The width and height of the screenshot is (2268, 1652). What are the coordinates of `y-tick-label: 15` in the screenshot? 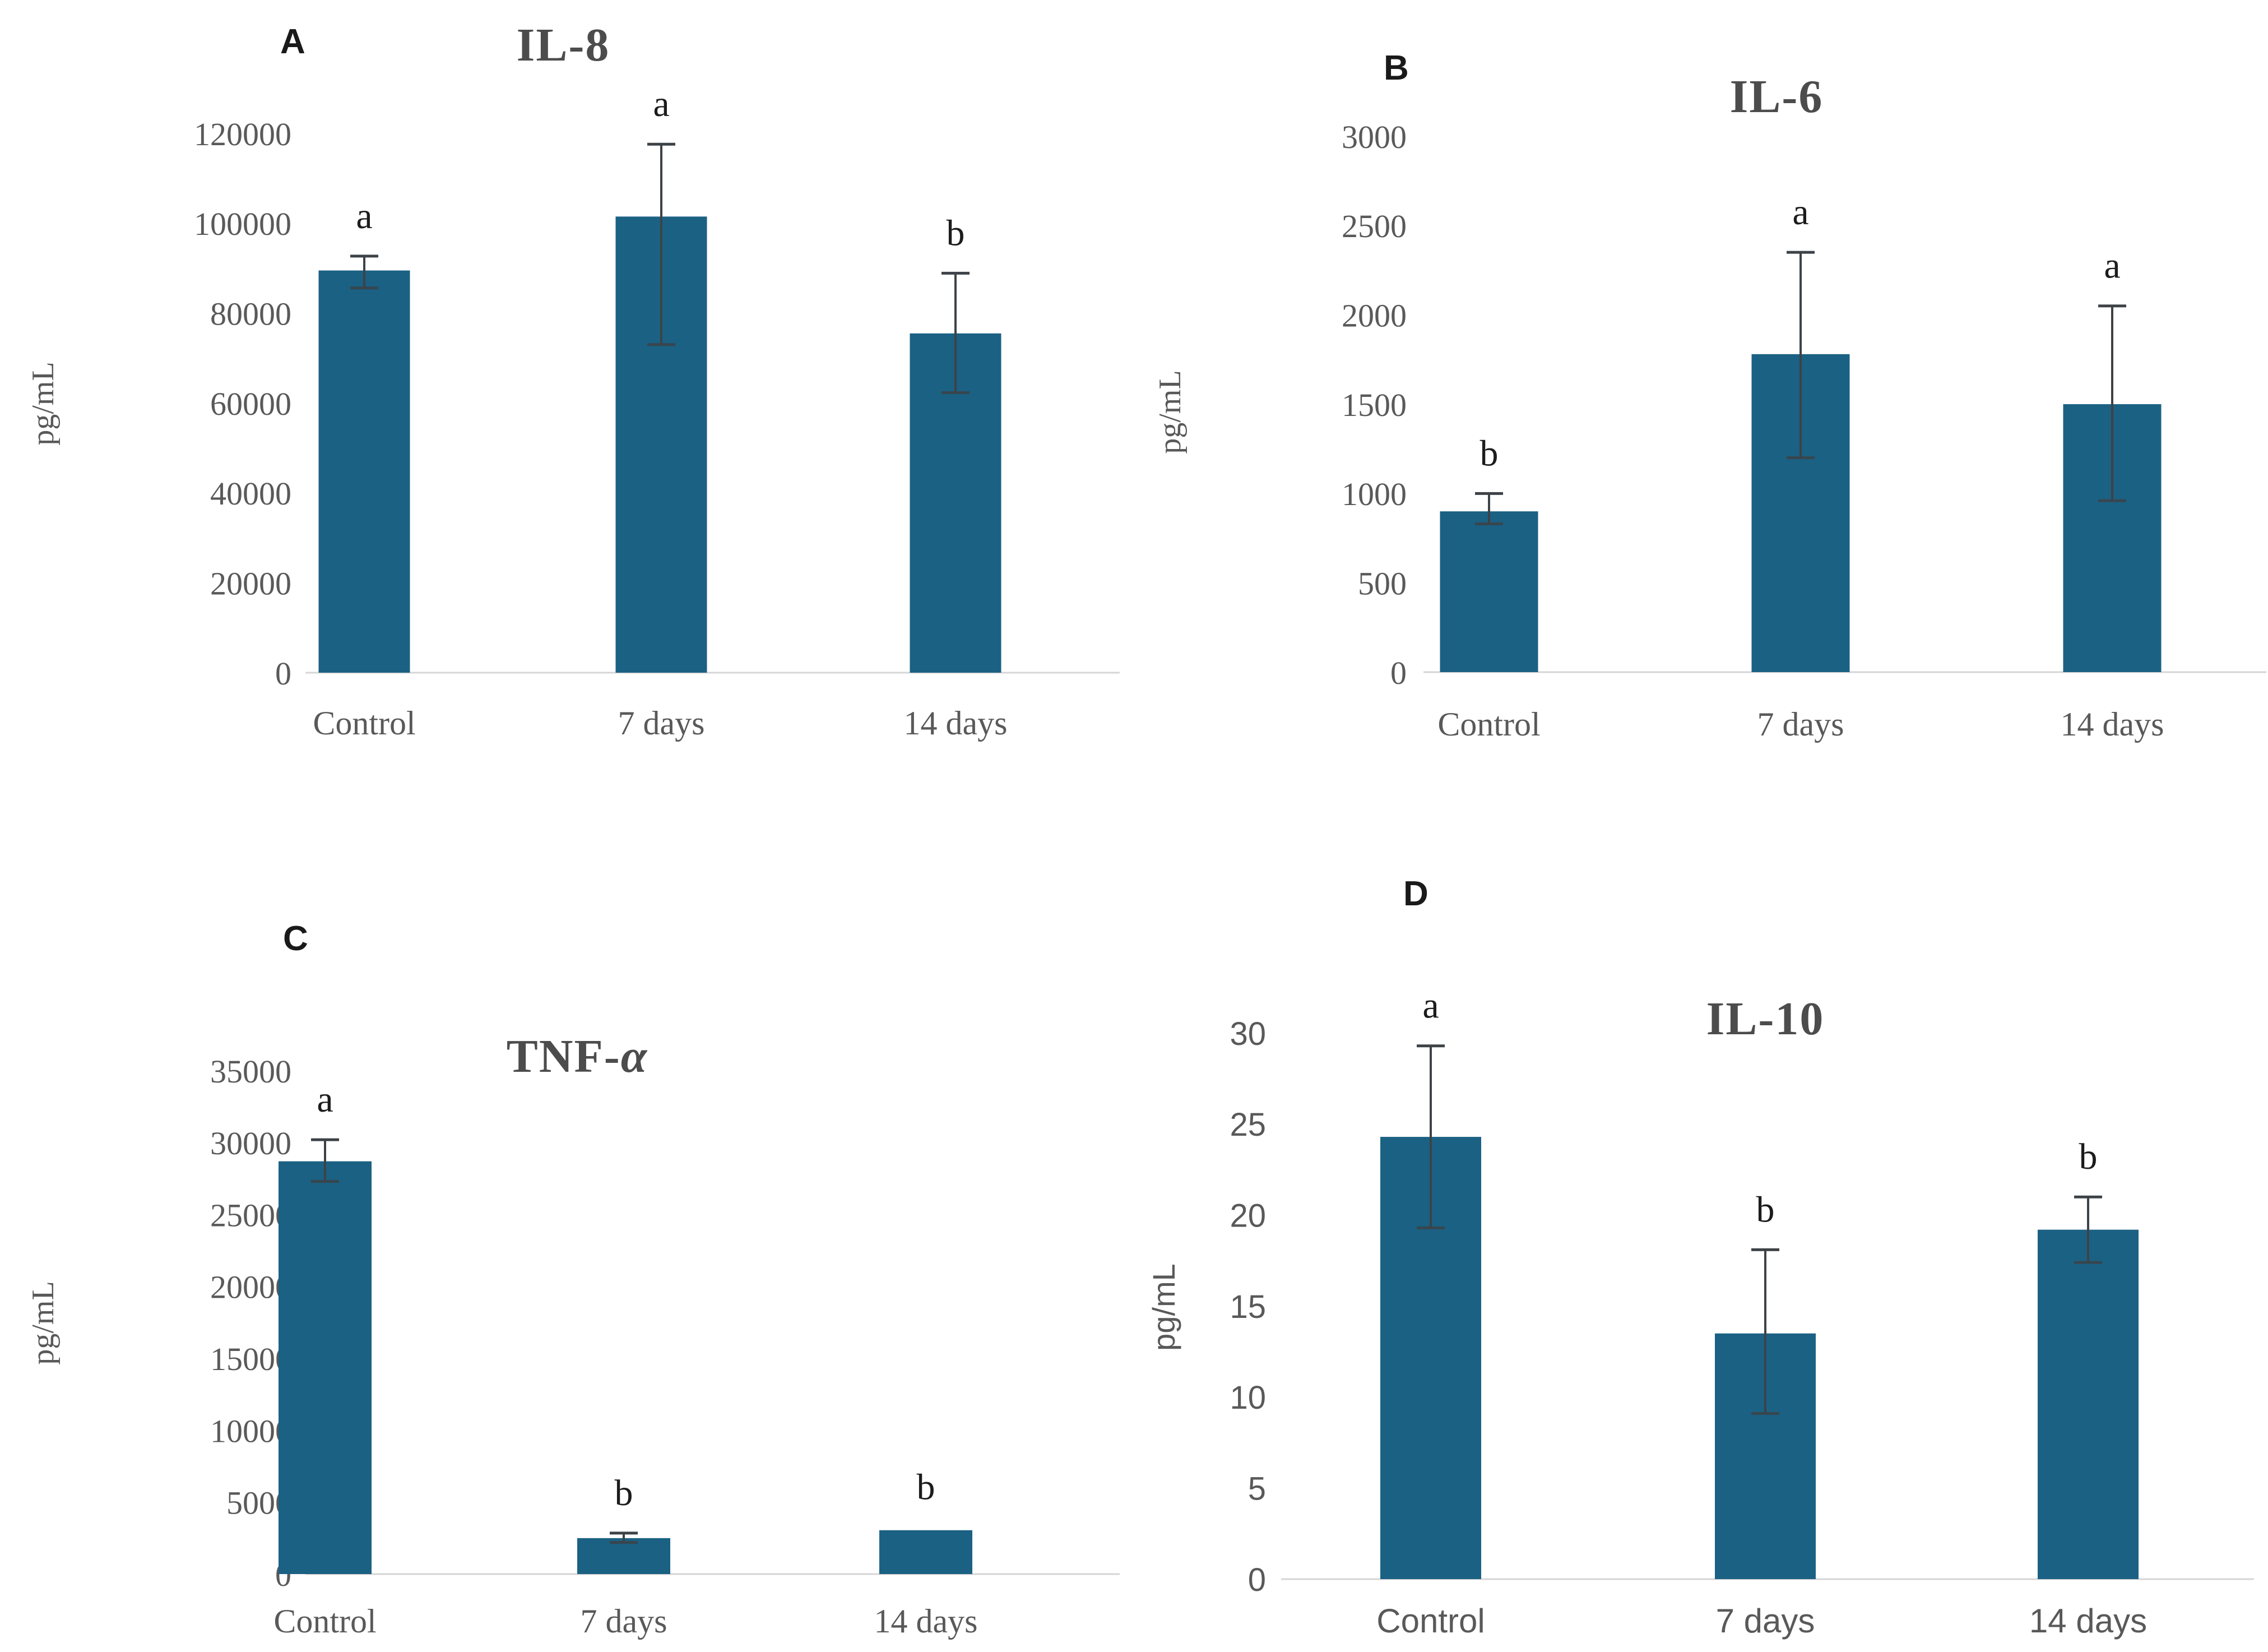 It's located at (1248, 1307).